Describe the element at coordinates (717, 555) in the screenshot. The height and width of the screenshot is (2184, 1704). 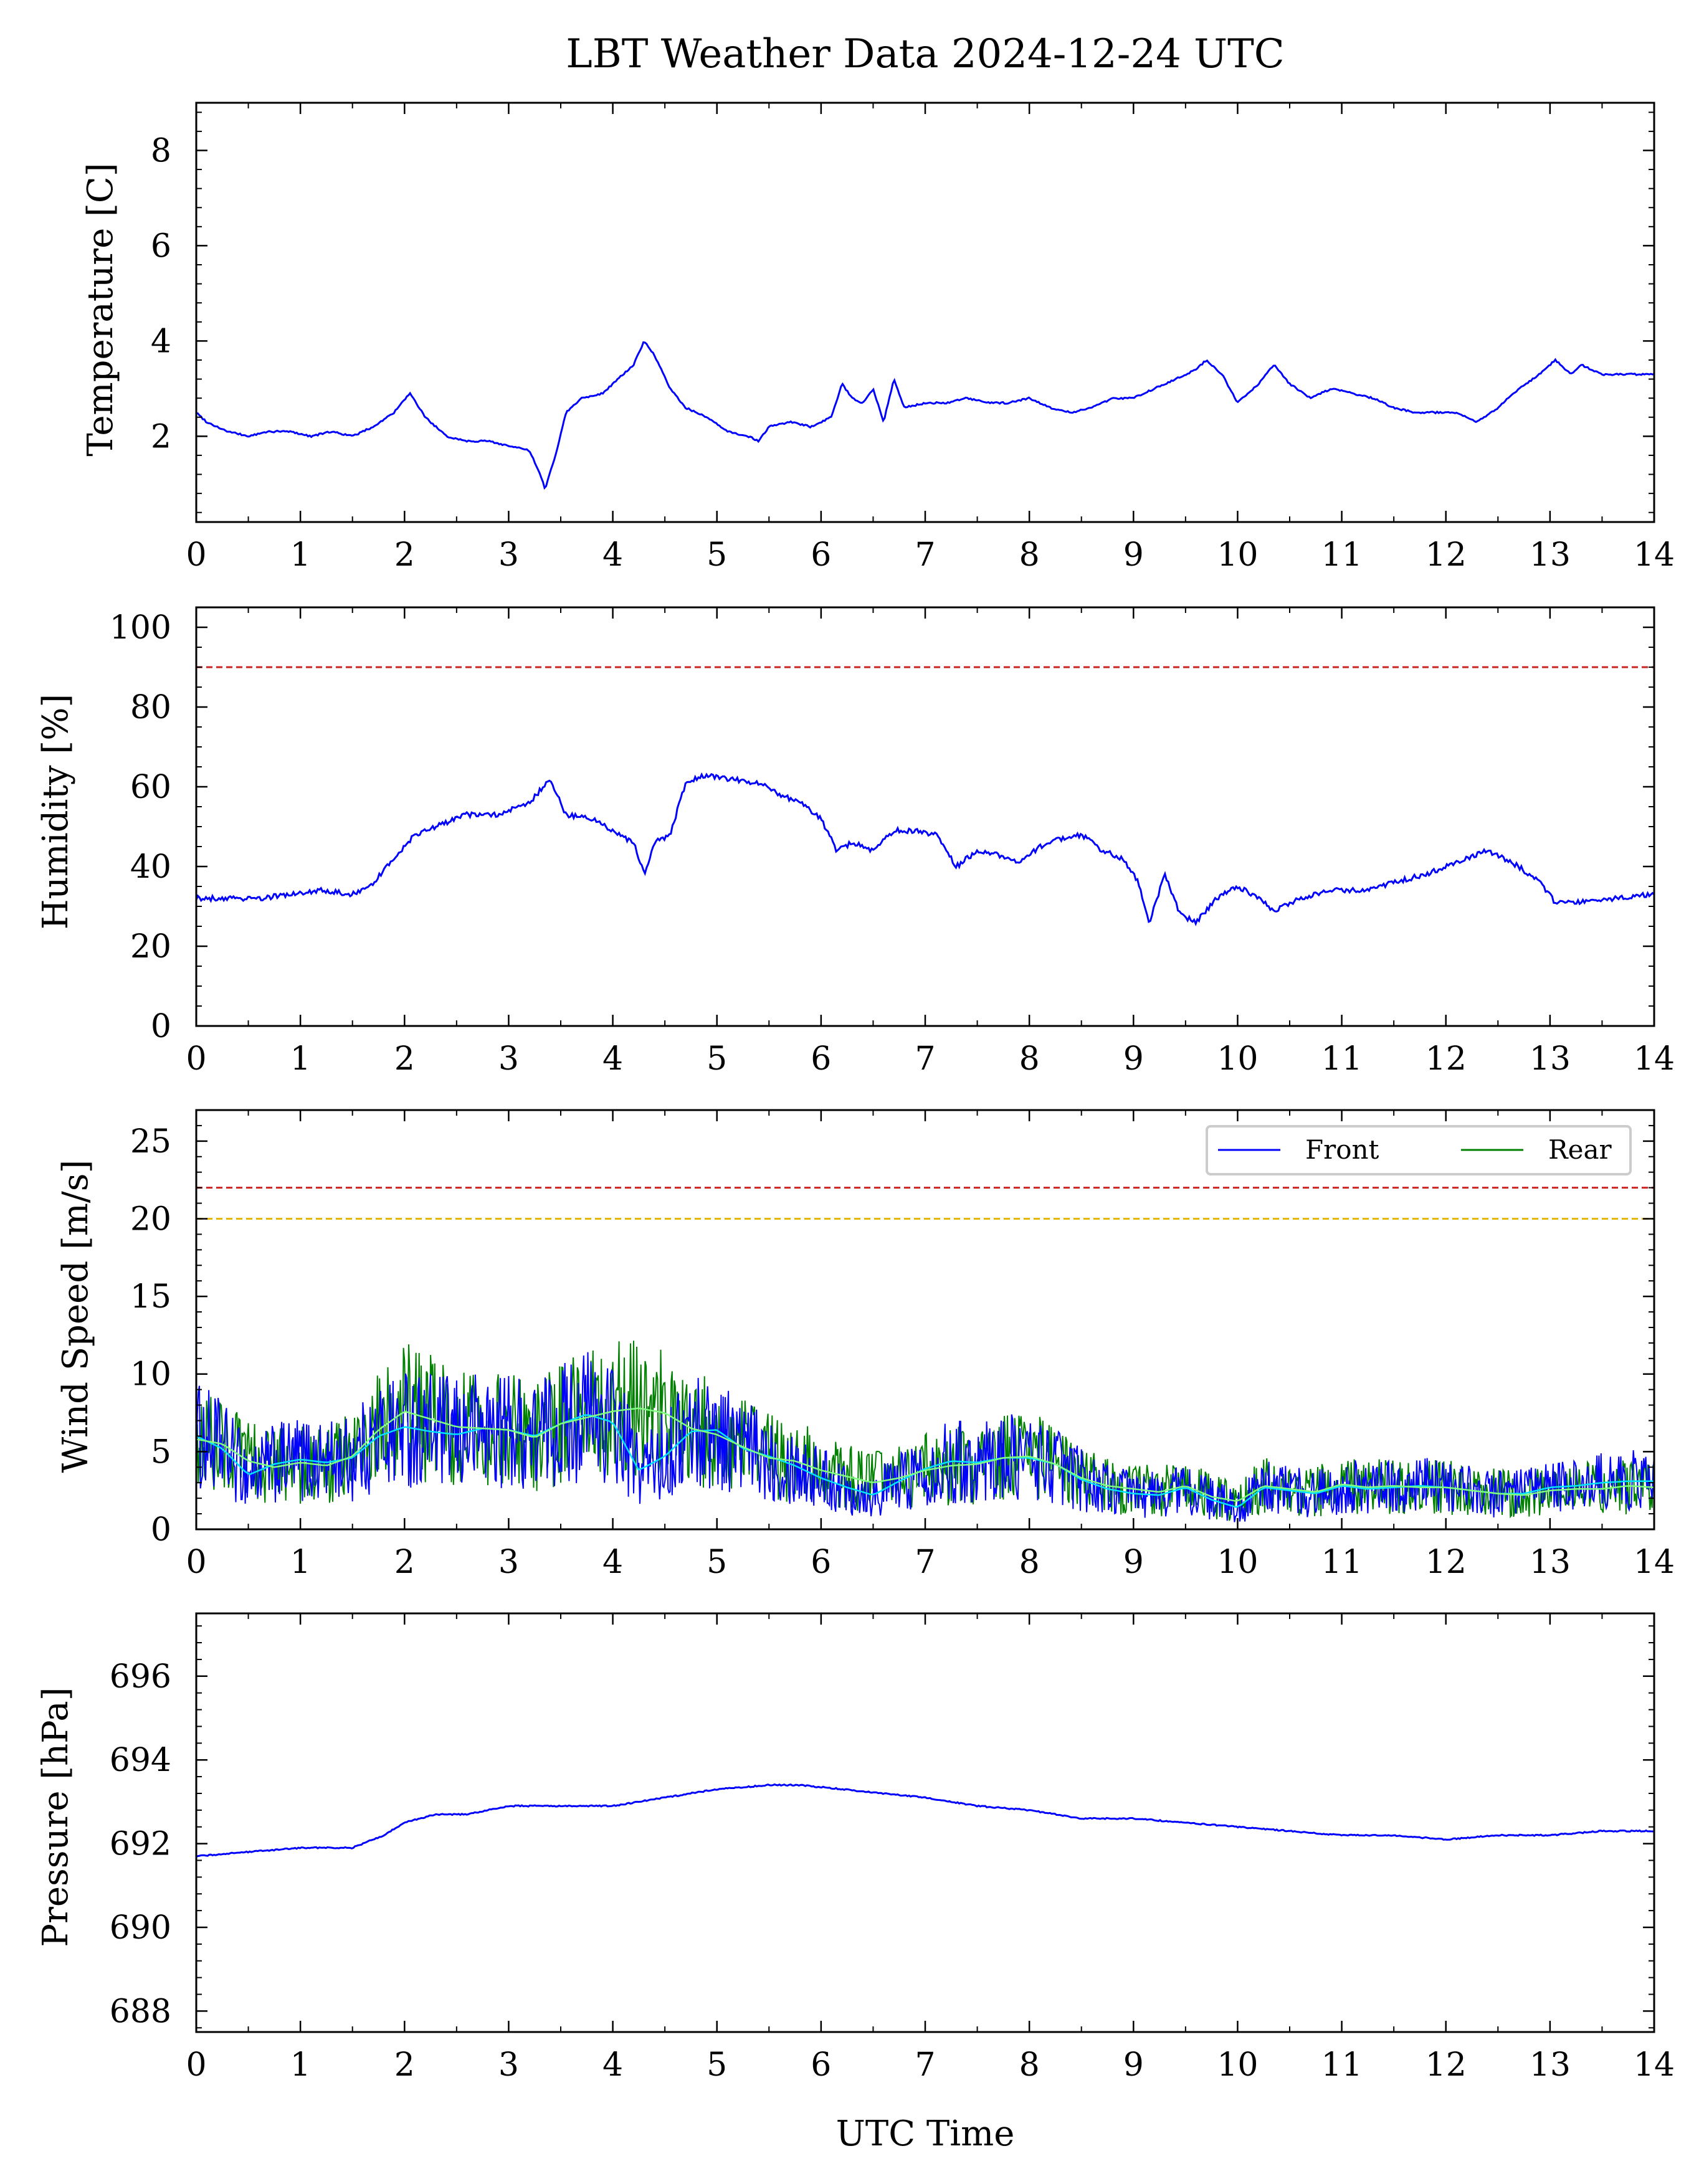
I see `temperature-x-tick-label: 5` at that location.